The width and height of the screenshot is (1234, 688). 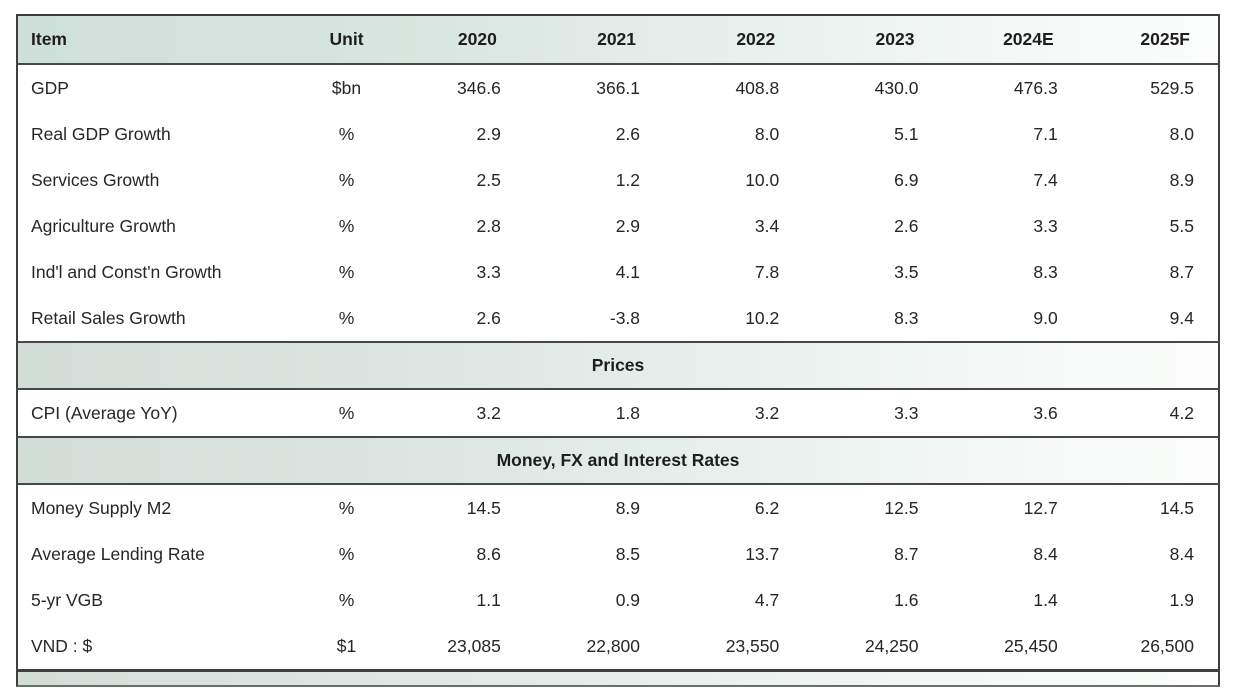 I want to click on cell-2022: 23,550, so click(x=752, y=645).